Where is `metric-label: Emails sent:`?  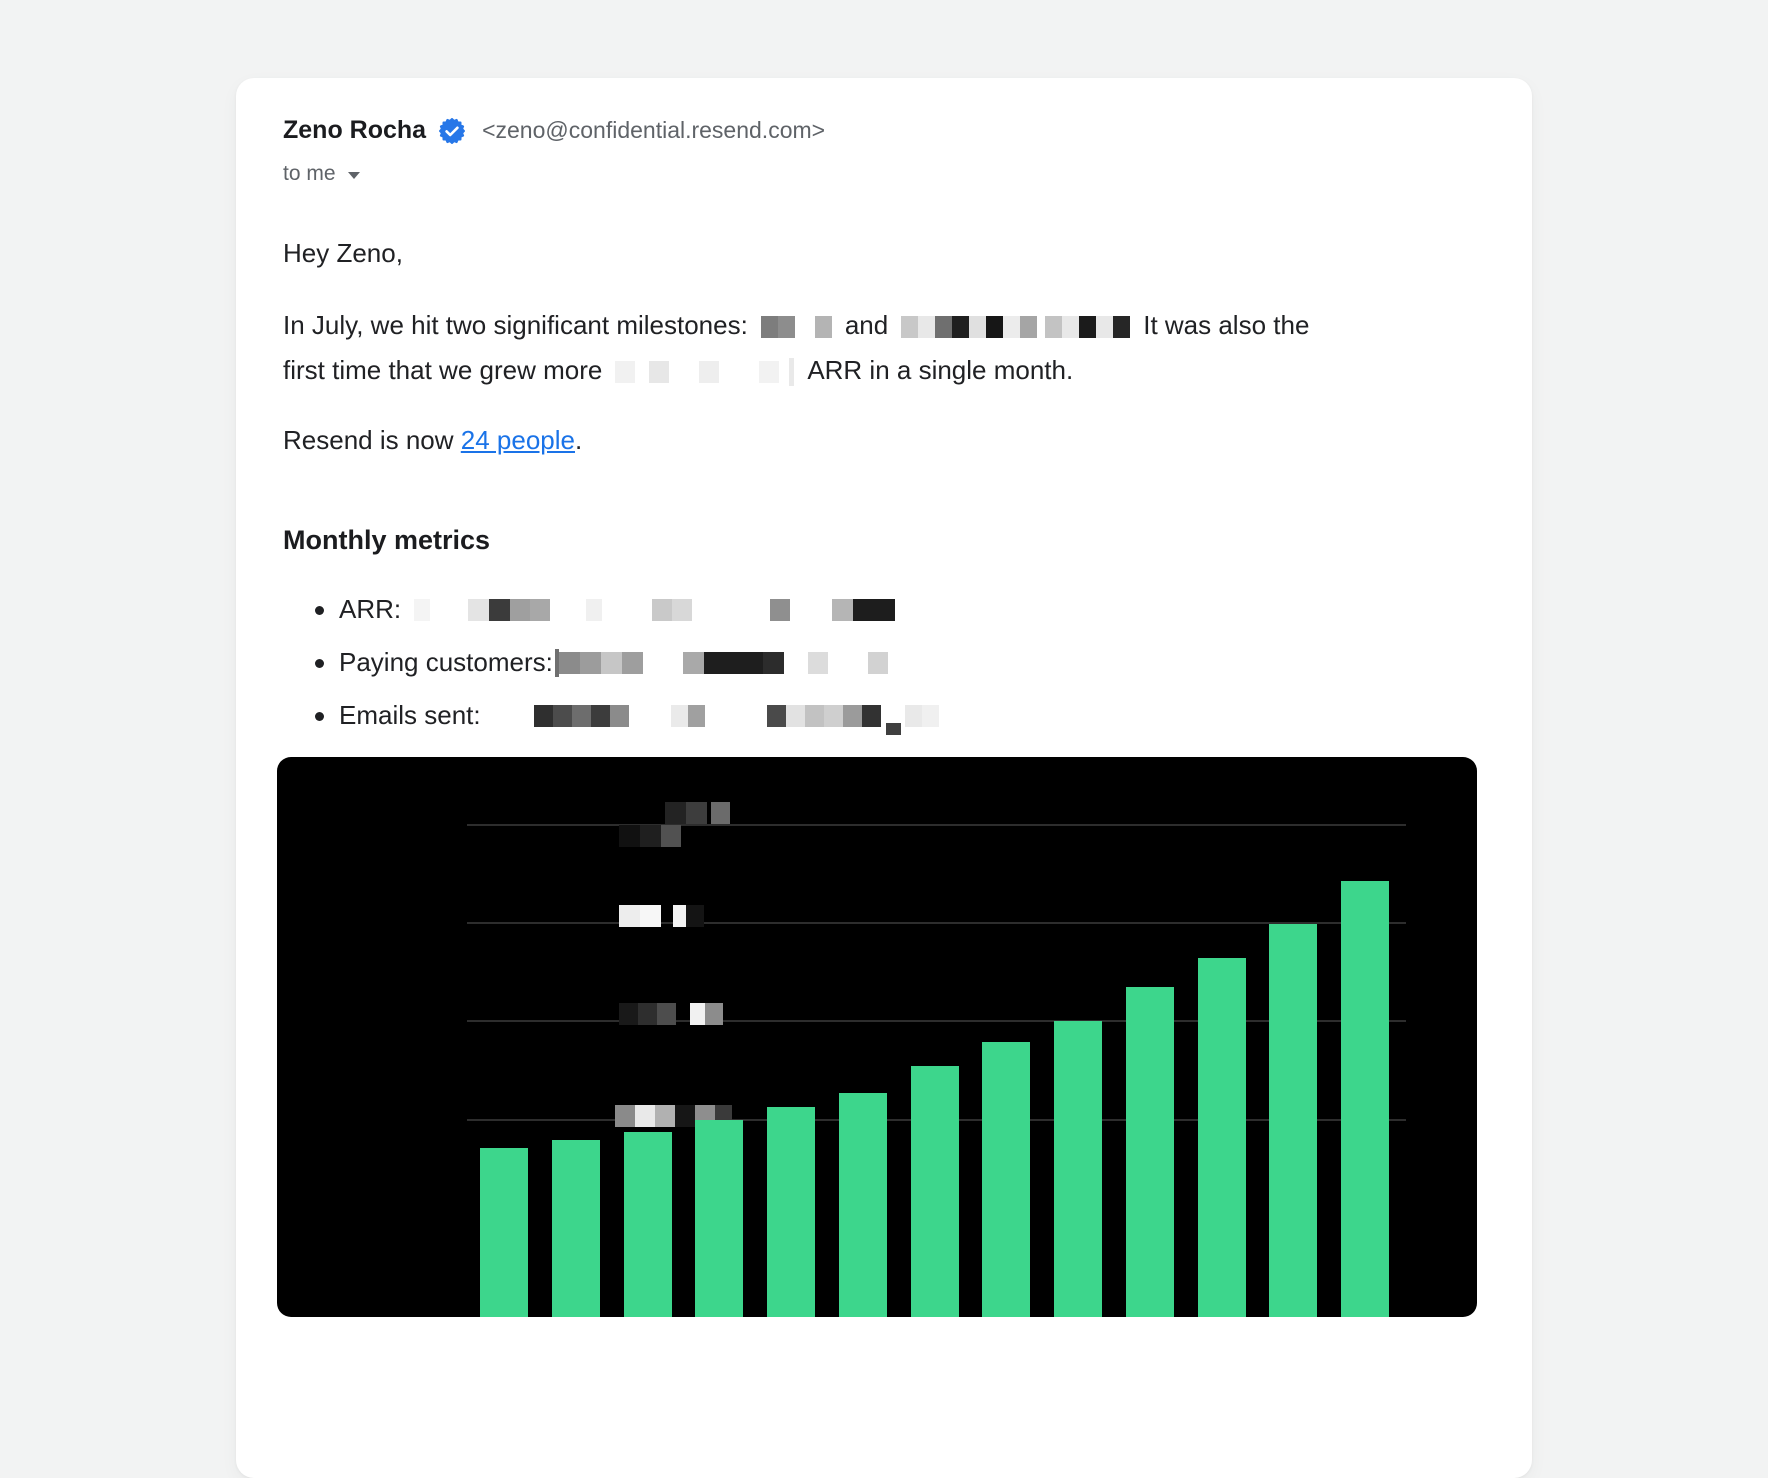 metric-label: Emails sent: is located at coordinates (410, 715).